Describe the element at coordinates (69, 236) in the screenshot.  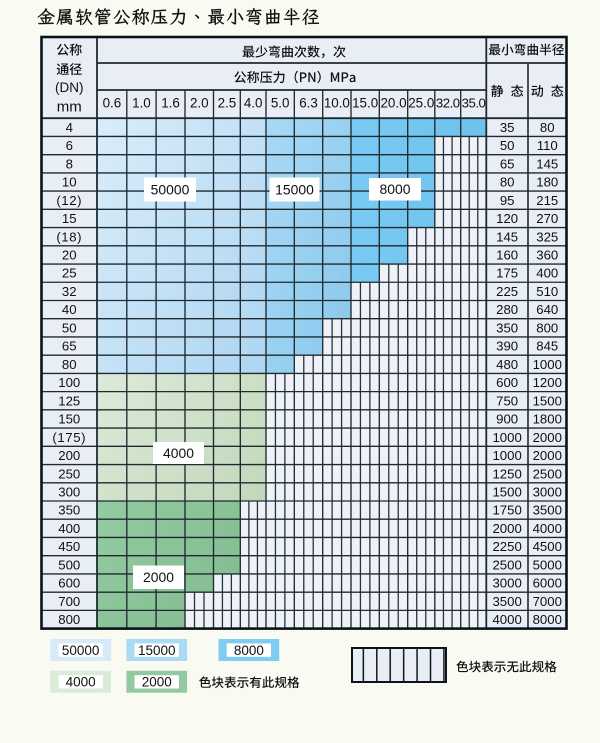
I see `svg-text: (18)` at that location.